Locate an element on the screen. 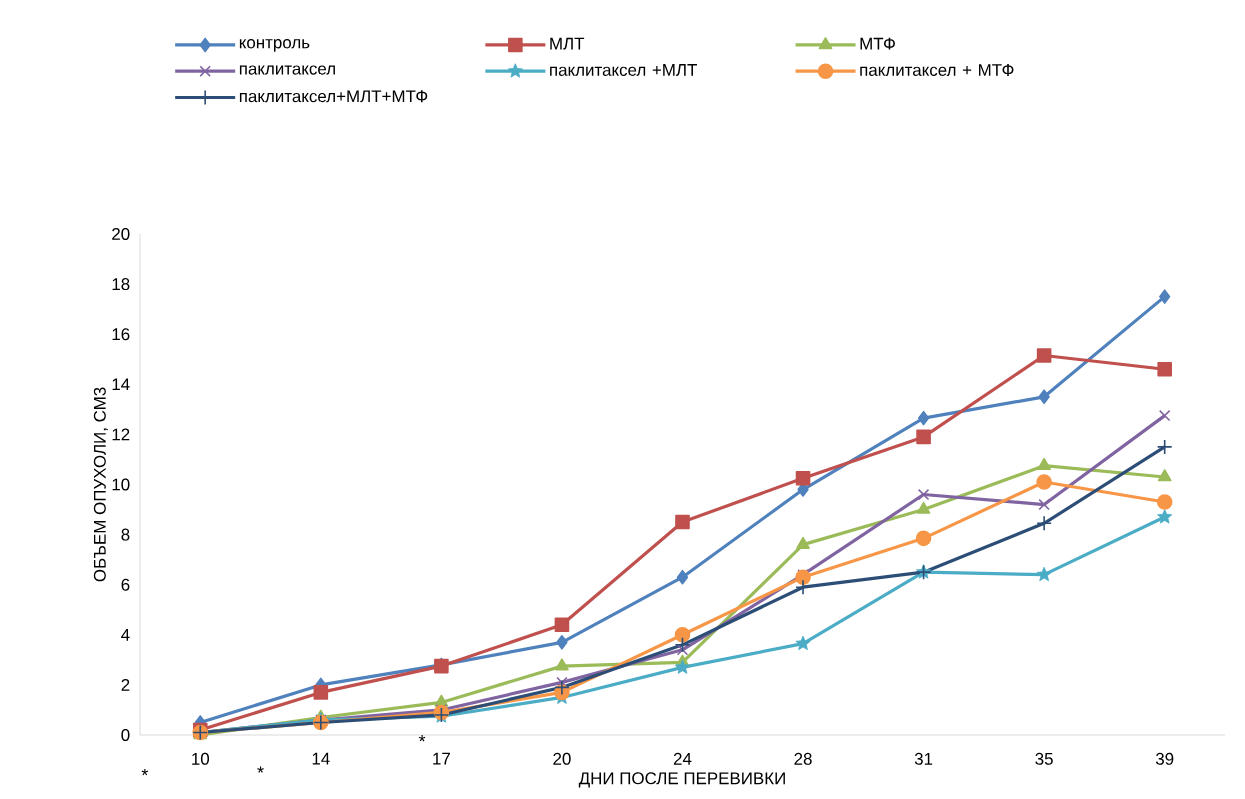  legend-label: паклитаксел+МЛТ+МТФ is located at coordinates (333, 96).